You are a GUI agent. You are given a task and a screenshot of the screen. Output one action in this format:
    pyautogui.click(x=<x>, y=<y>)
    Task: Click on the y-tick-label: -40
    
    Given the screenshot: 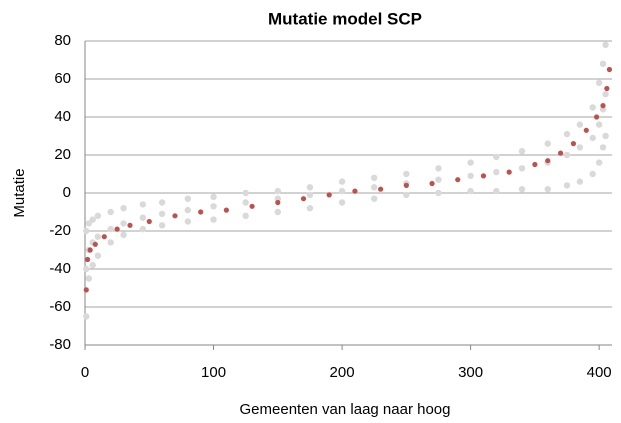 What is the action you would take?
    pyautogui.click(x=60, y=268)
    